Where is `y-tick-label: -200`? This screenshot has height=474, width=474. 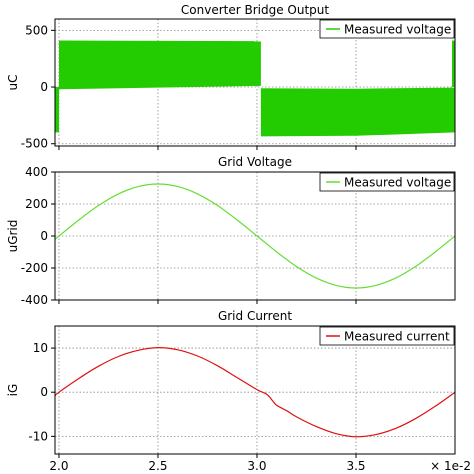
y-tick-label: -200 is located at coordinates (34, 268).